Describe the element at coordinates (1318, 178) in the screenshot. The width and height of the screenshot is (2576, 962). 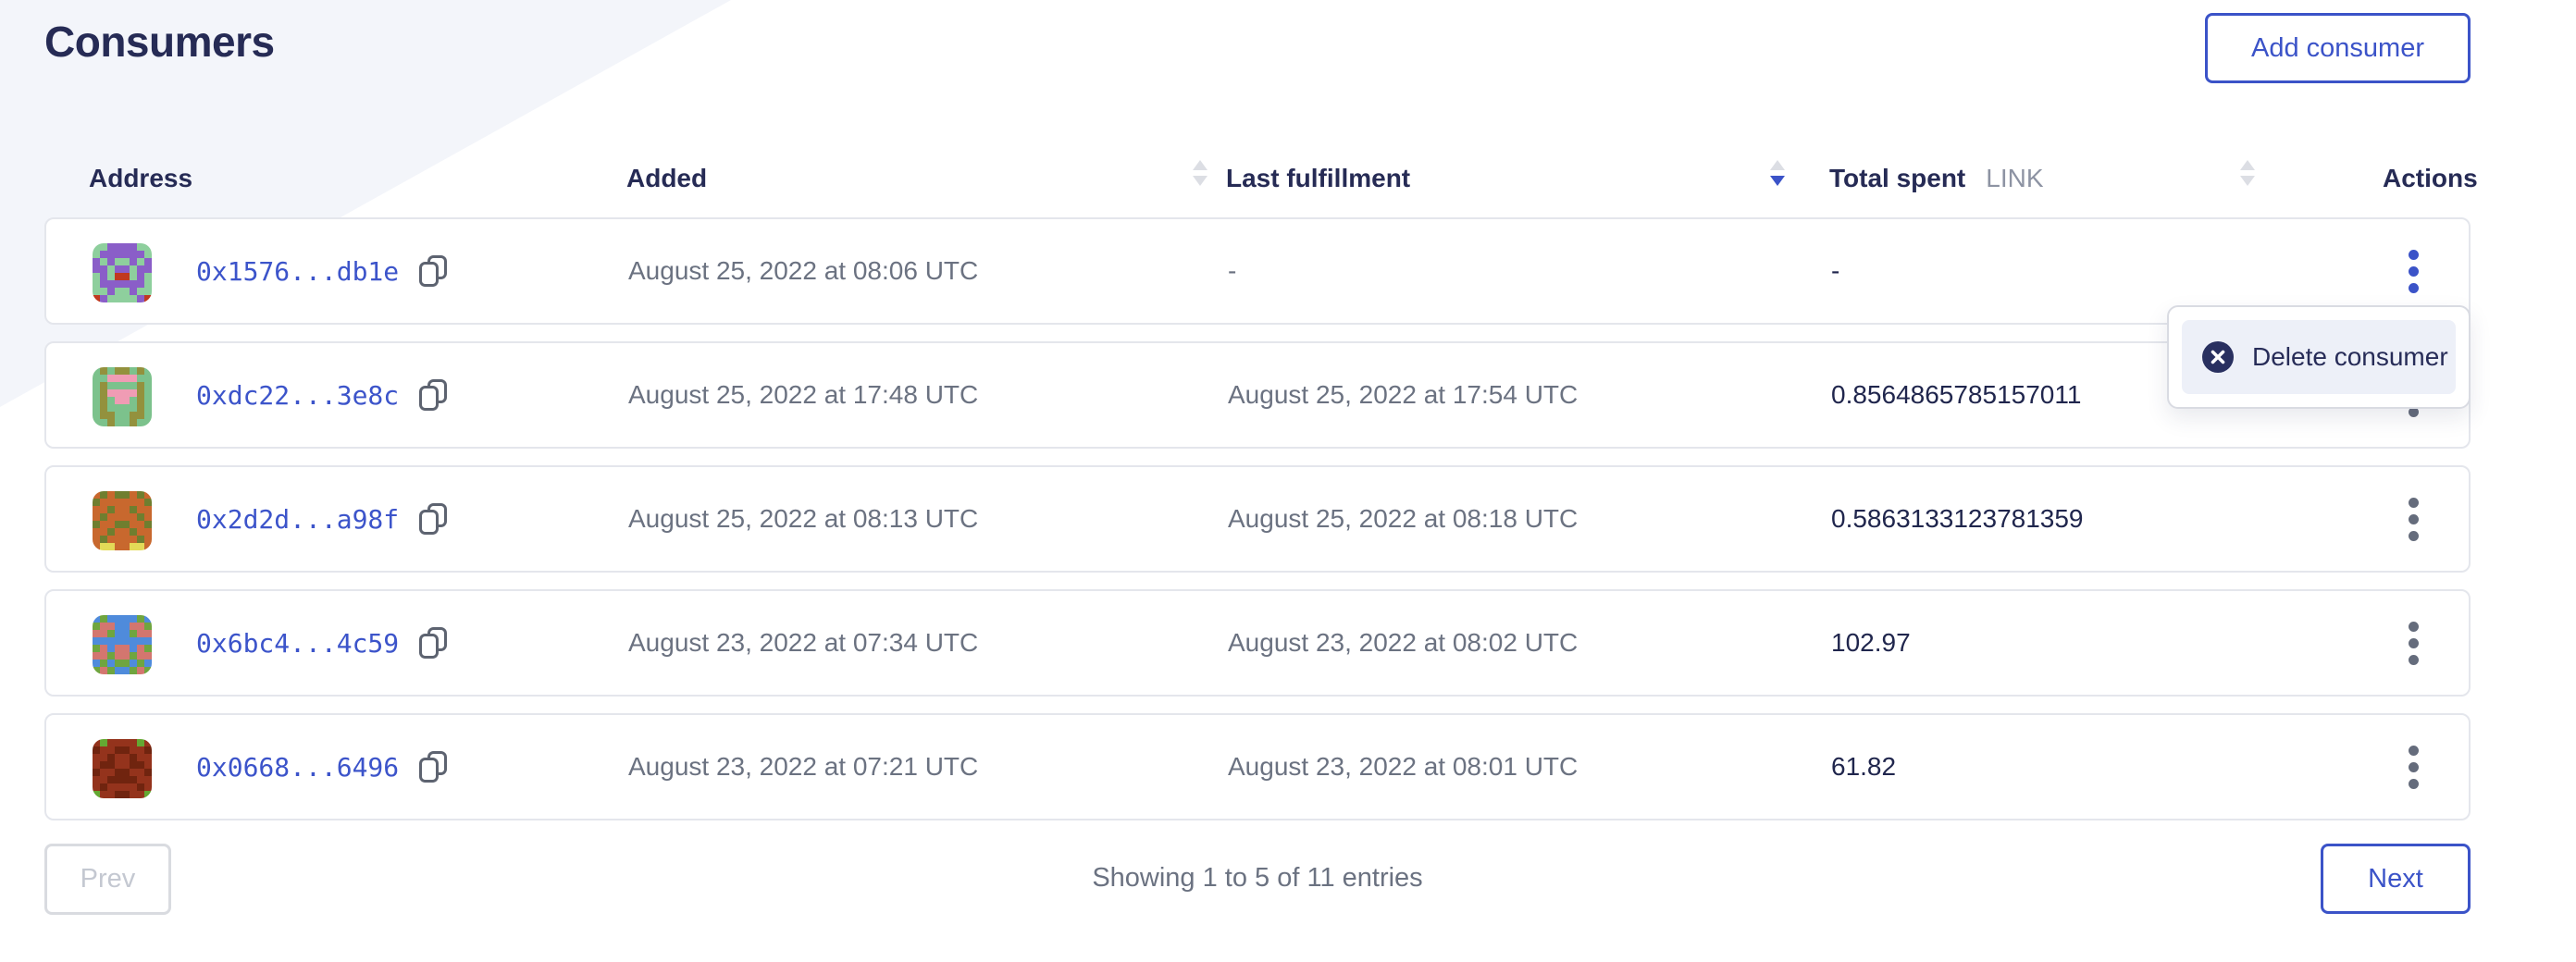
I see `column-header-last-fulfillment: Last fulfillment` at that location.